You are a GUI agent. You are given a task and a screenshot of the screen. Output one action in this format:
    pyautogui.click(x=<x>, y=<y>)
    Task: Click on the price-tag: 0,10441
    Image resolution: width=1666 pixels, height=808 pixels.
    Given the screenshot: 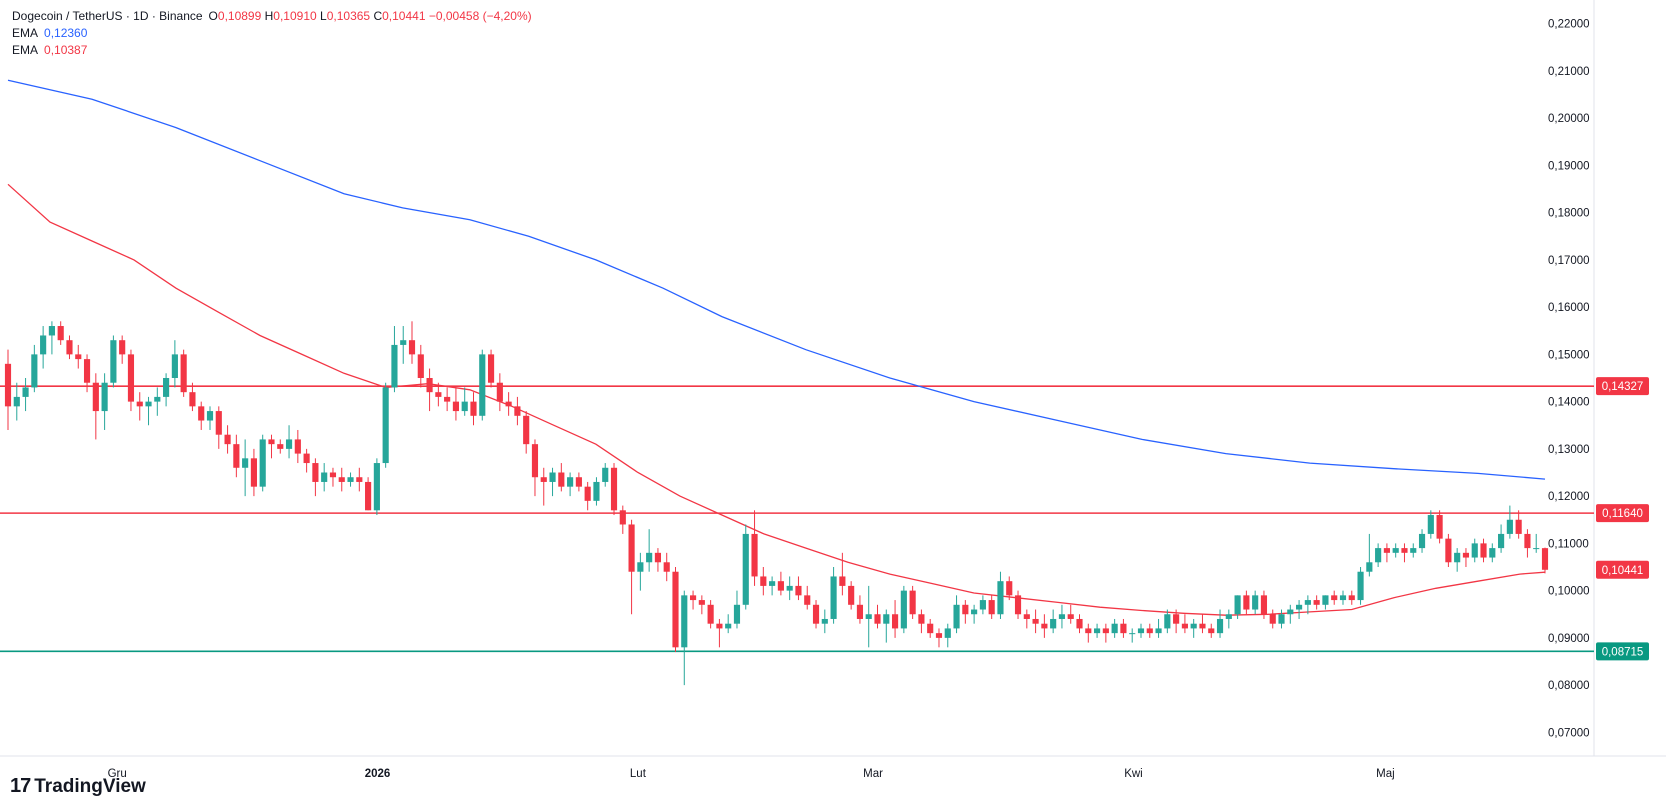 What is the action you would take?
    pyautogui.click(x=1622, y=569)
    